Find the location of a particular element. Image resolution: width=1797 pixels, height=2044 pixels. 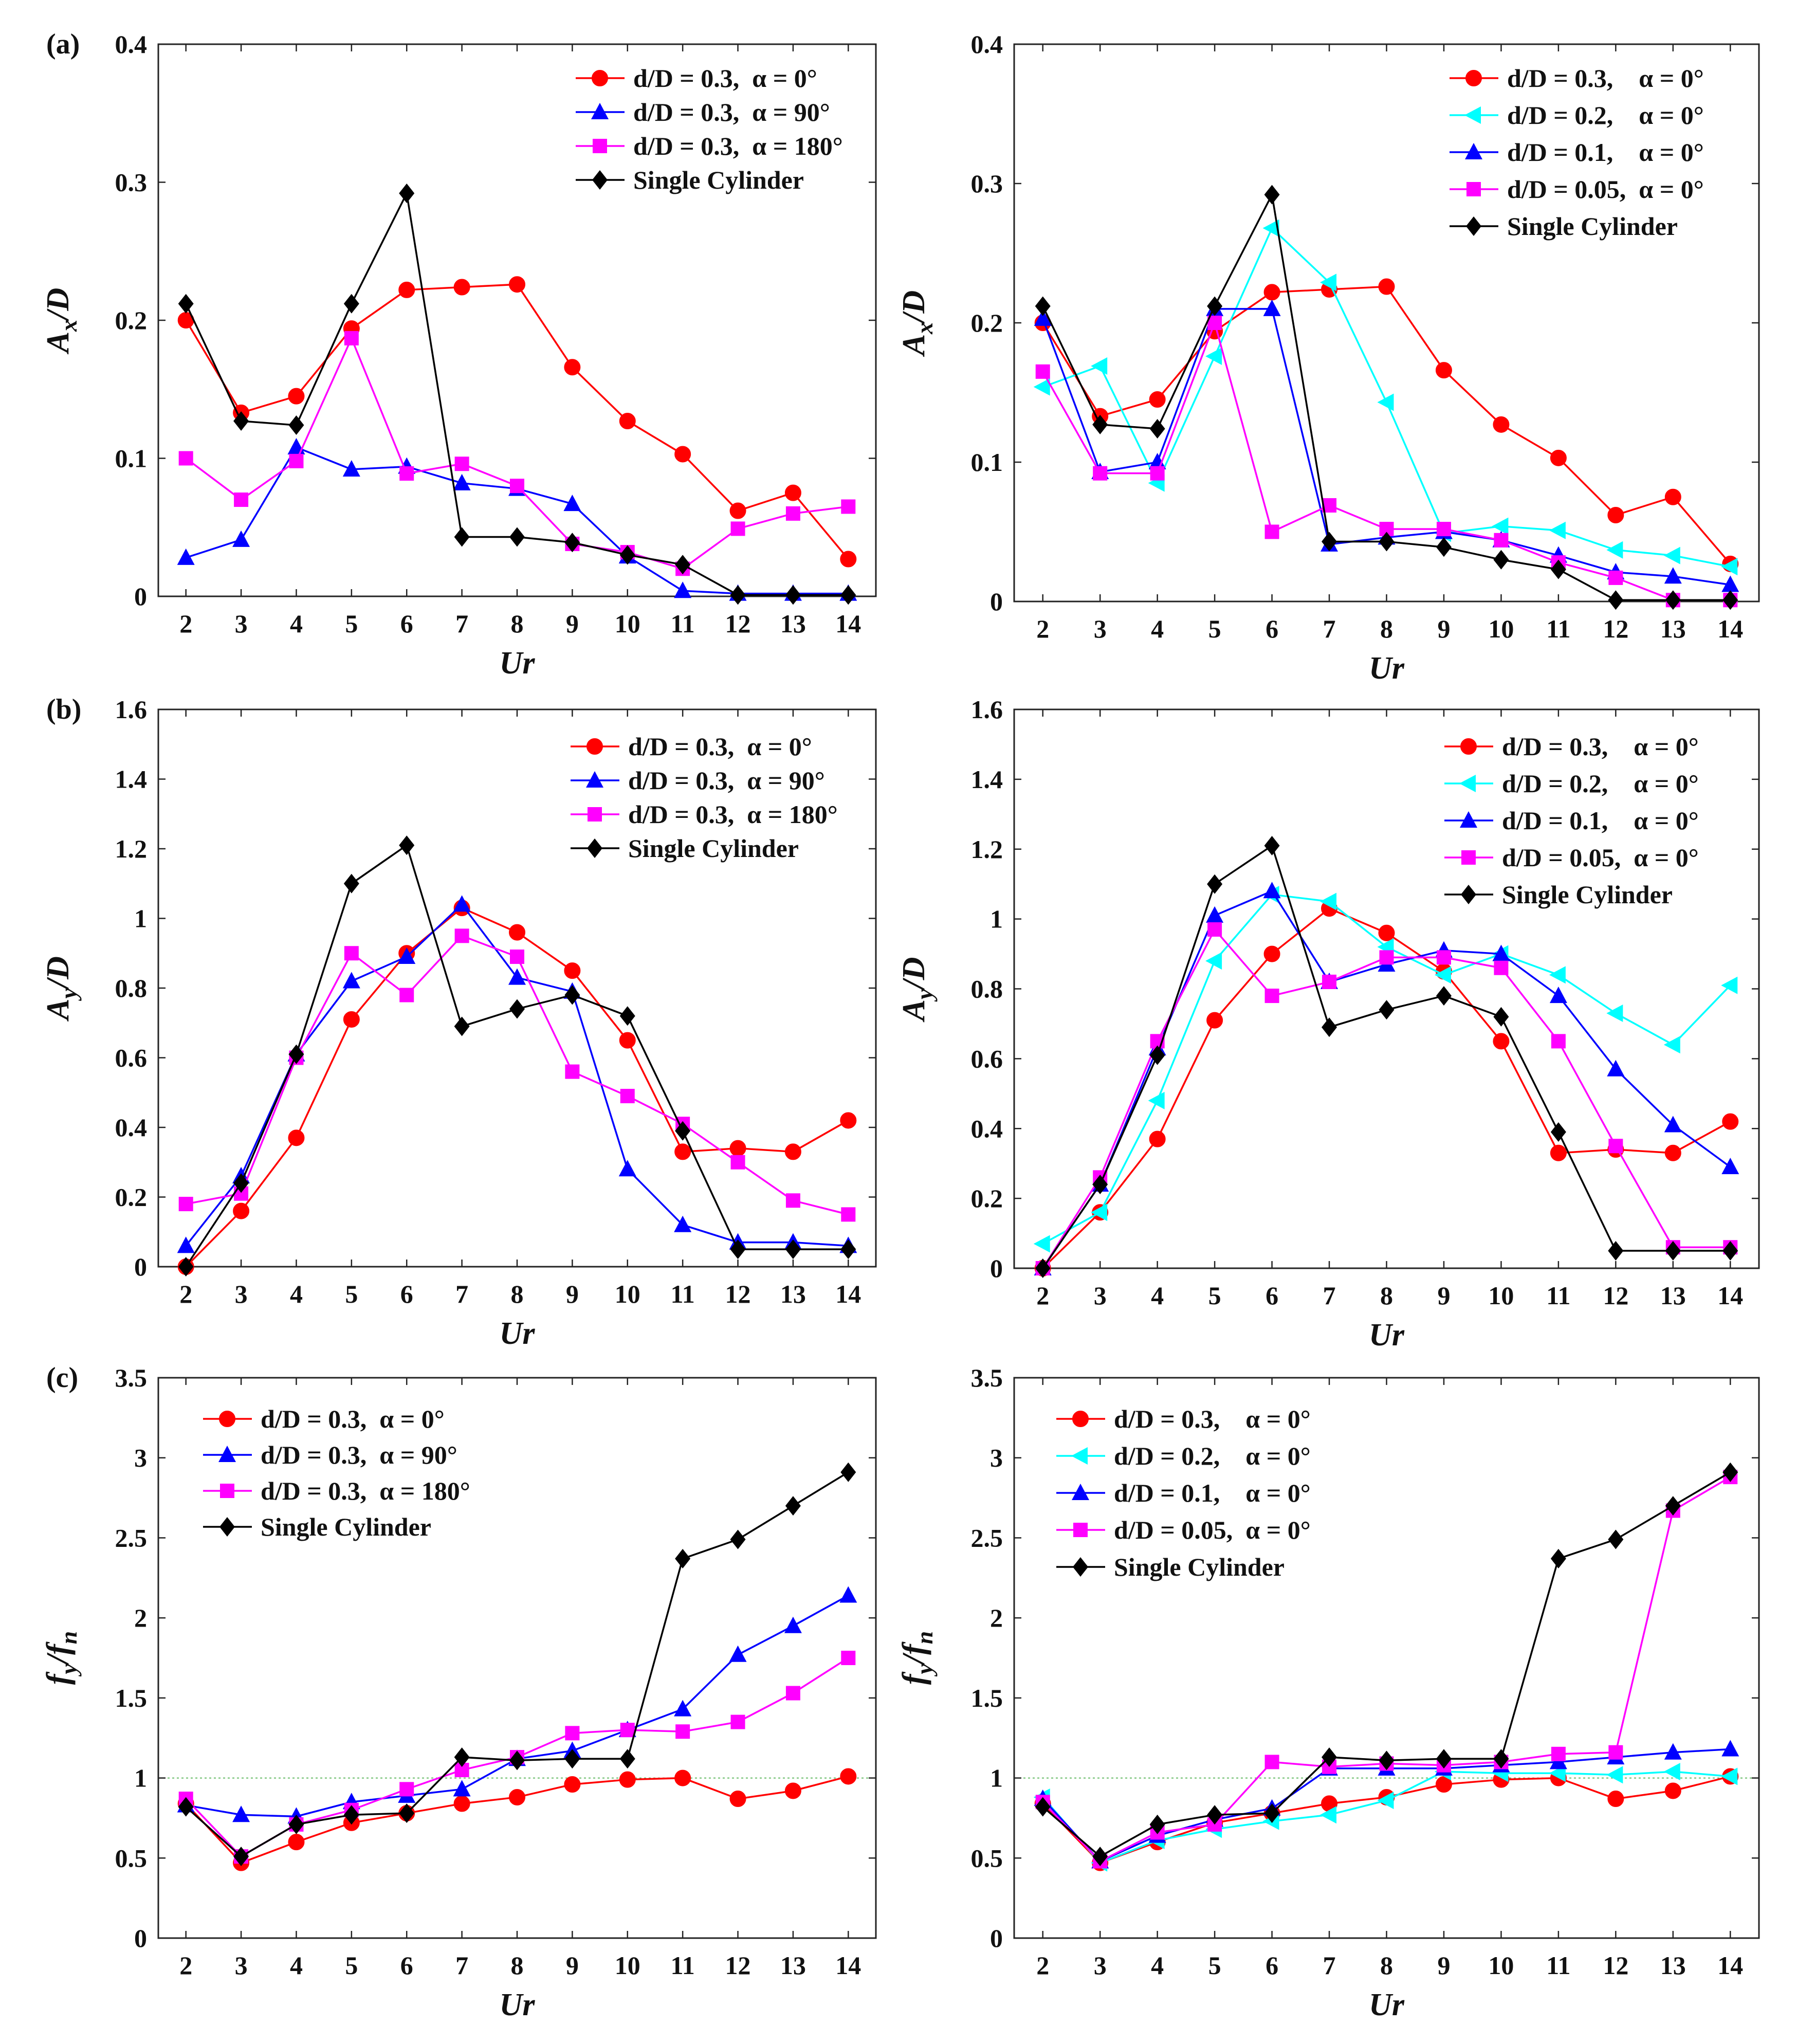

y-tick-label: 0.1 is located at coordinates (987, 462).